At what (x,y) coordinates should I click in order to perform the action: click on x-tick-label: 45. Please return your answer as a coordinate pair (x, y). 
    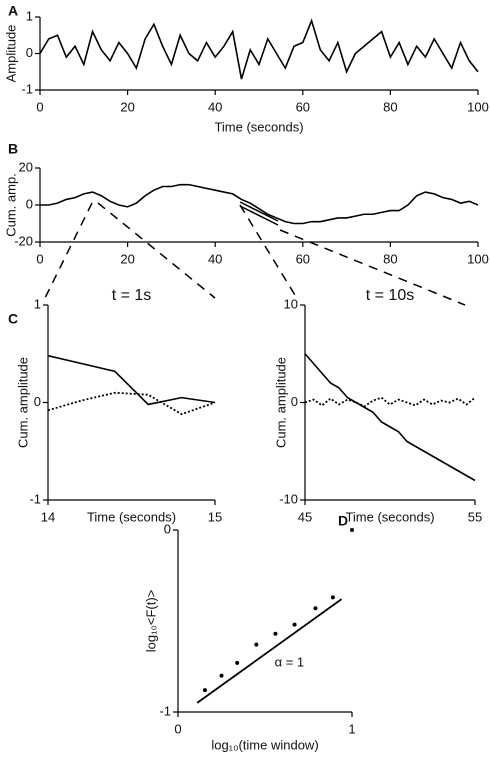
    Looking at the image, I should click on (305, 516).